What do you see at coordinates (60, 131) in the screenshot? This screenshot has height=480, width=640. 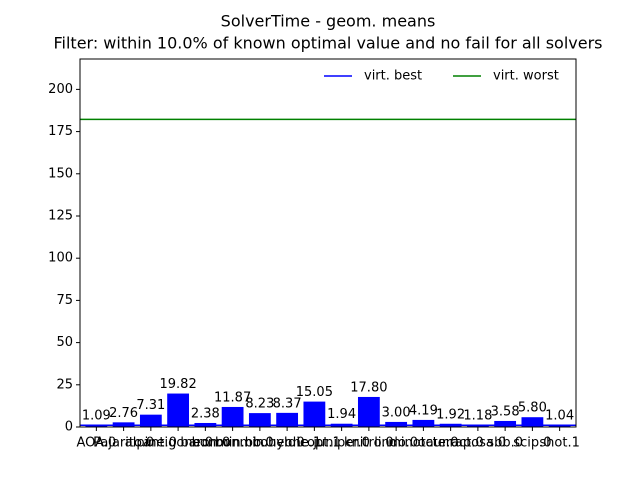 I see `y-tick-label: 175` at bounding box center [60, 131].